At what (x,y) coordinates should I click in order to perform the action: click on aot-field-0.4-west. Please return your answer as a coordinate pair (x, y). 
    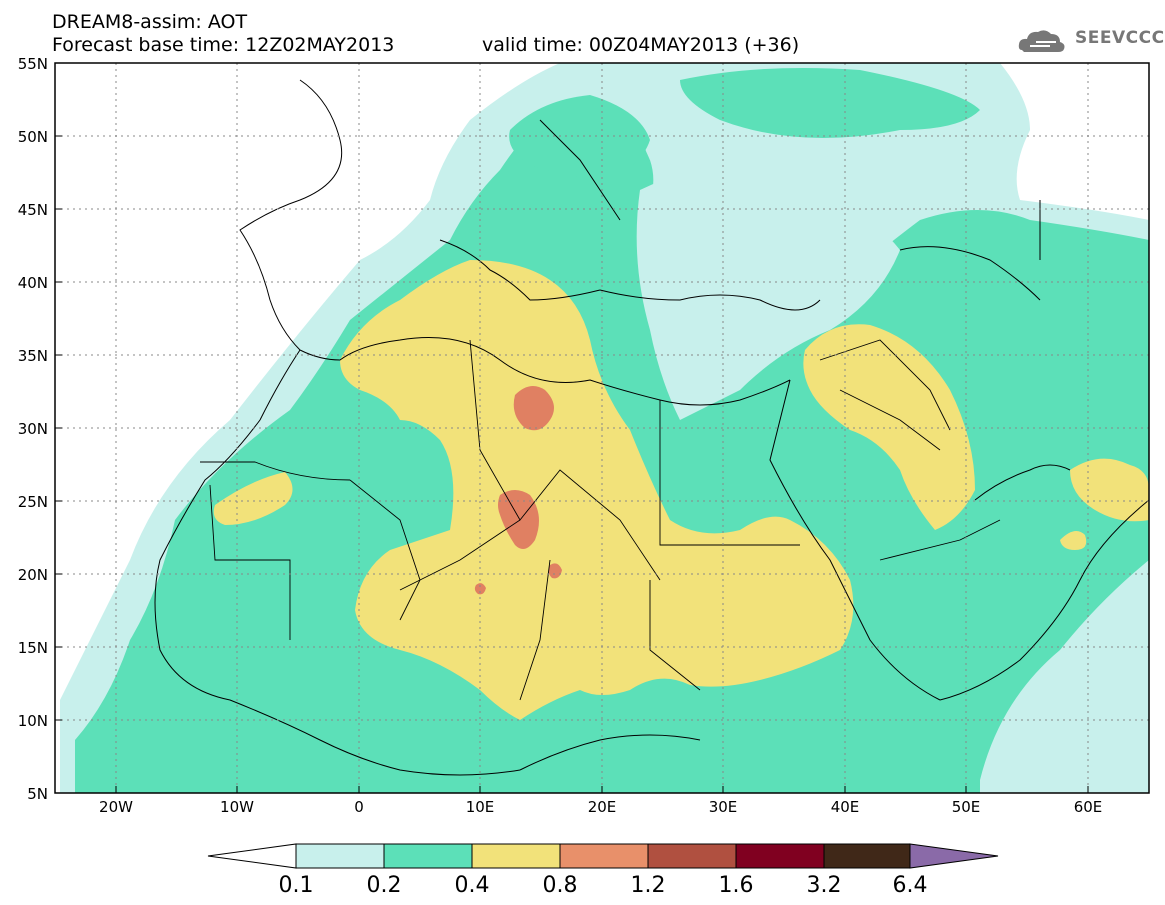
    Looking at the image, I should click on (253, 498).